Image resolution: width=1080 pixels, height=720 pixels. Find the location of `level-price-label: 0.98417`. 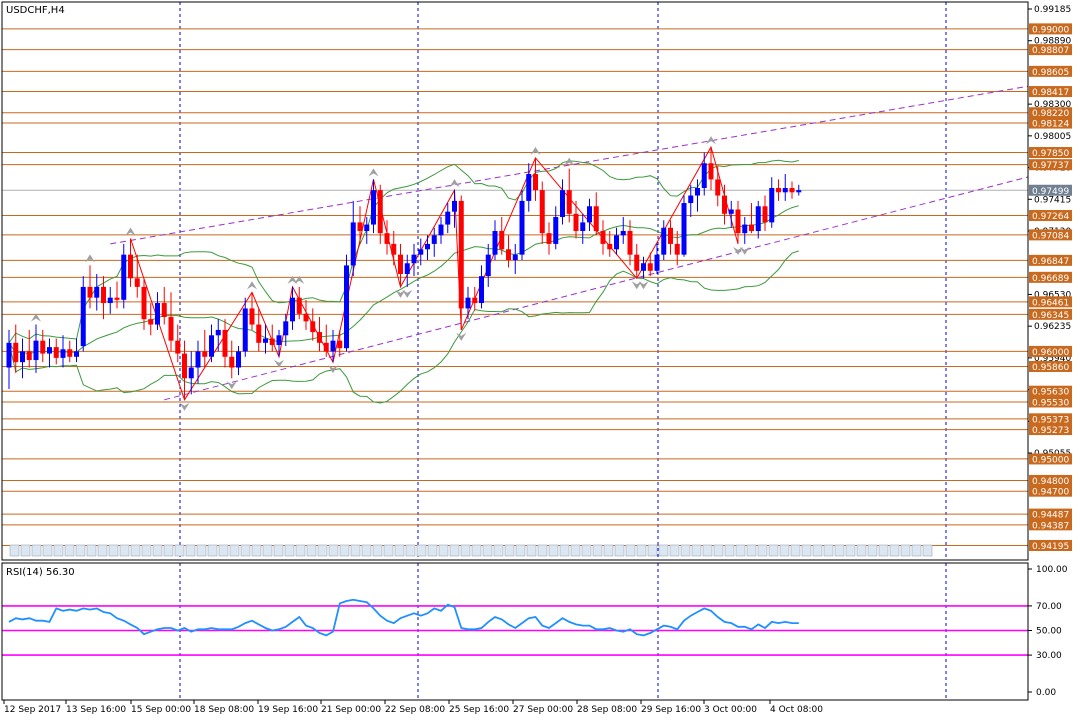

level-price-label: 0.98417 is located at coordinates (1050, 93).